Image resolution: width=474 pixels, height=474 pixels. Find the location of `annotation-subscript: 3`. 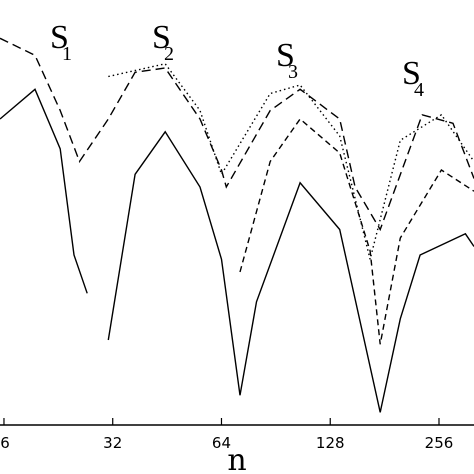

annotation-subscript: 3 is located at coordinates (293, 72).